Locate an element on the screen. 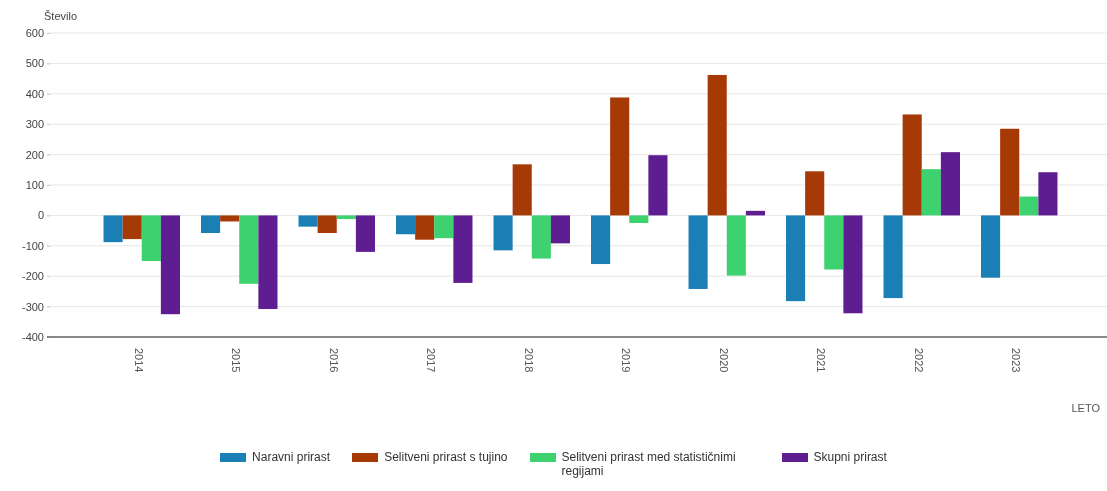 The height and width of the screenshot is (491, 1107). x-tick-label: 2021 is located at coordinates (821, 360).